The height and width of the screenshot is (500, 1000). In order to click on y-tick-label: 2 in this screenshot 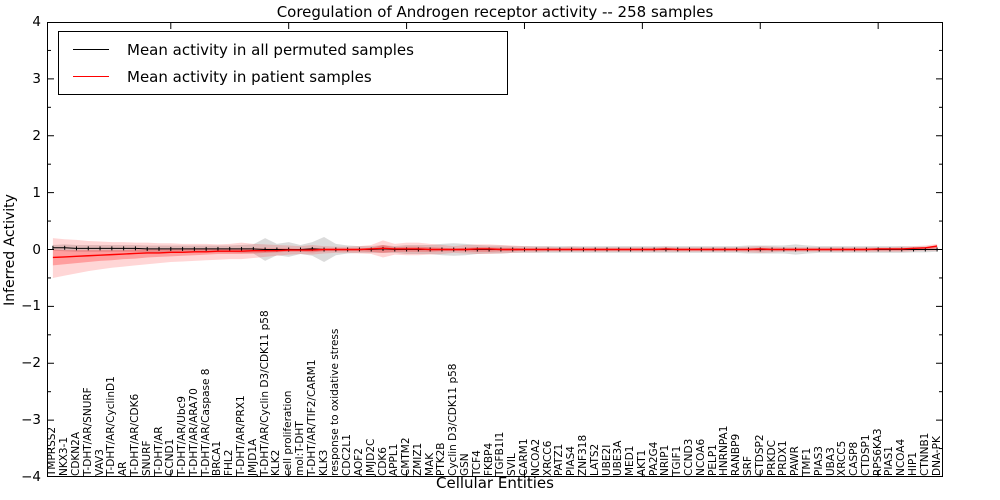, I will do `click(36, 135)`.